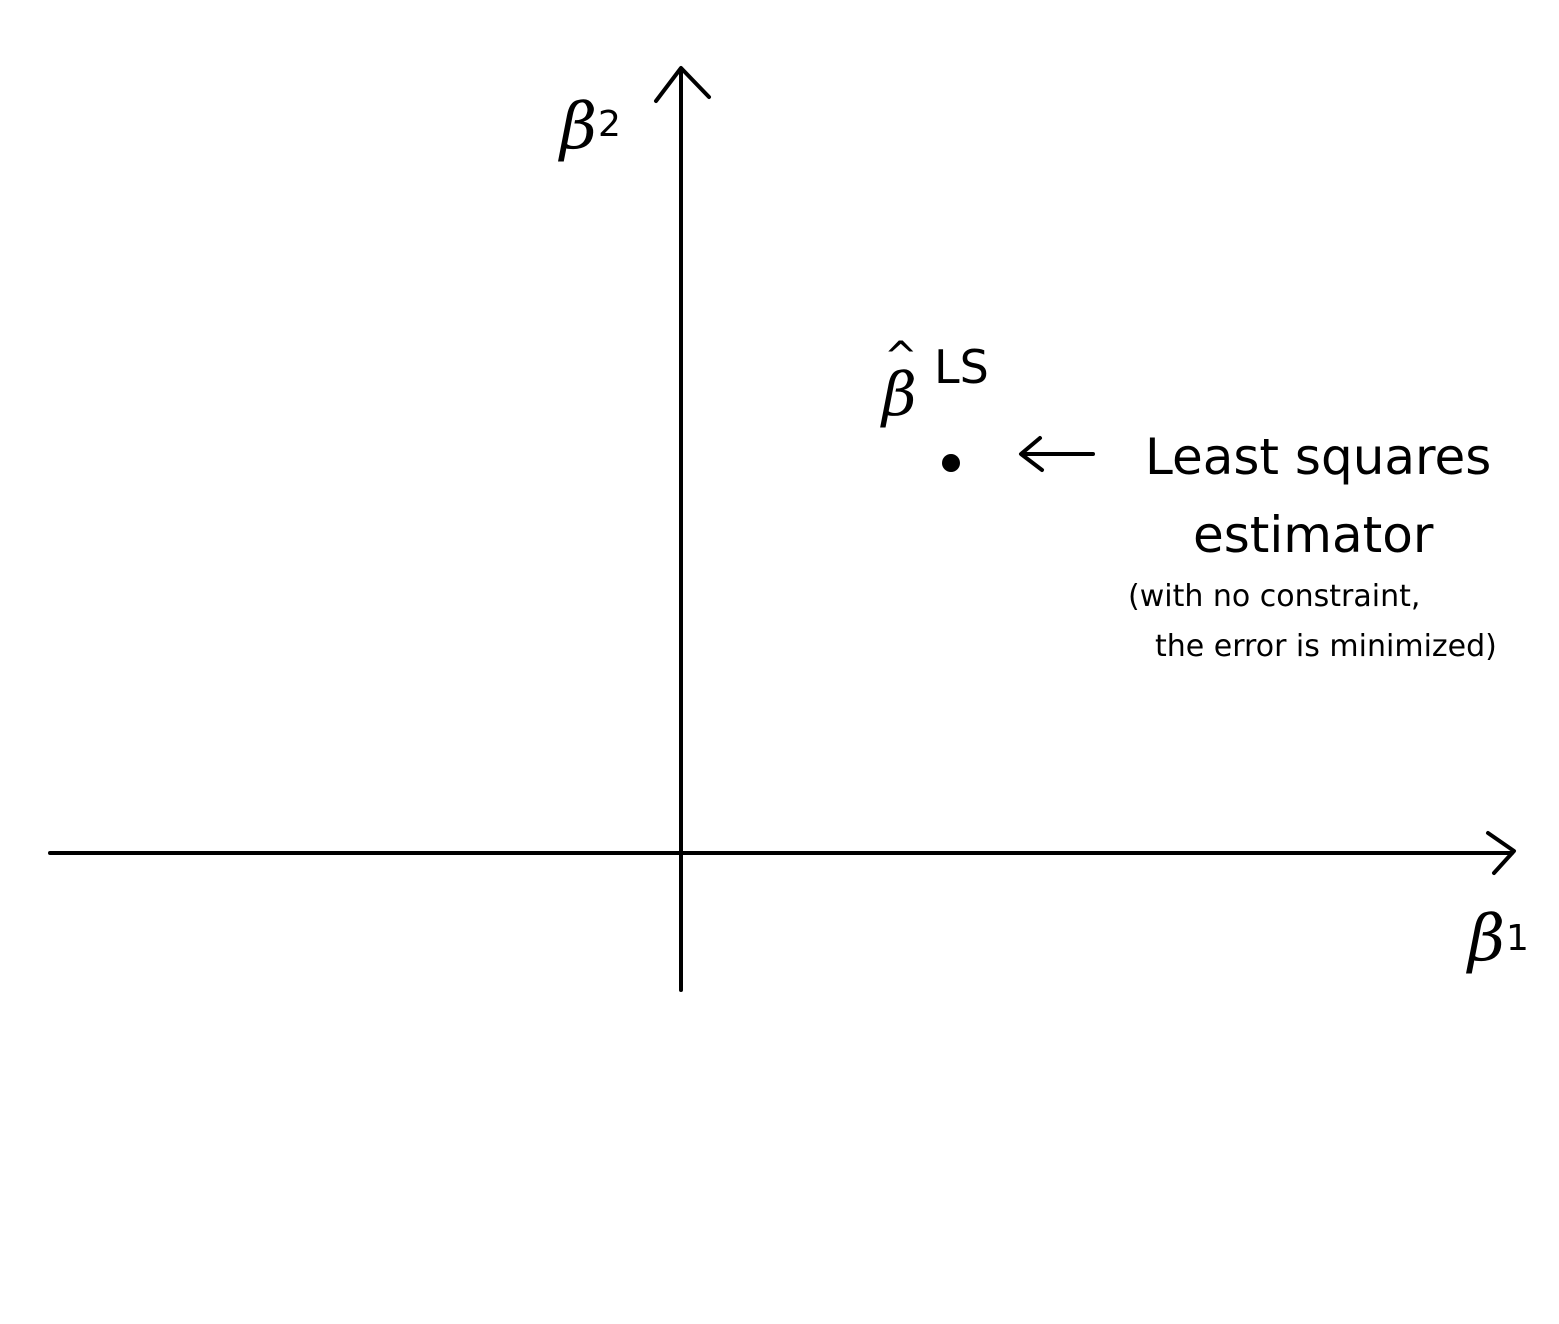  Describe the element at coordinates (901, 357) in the screenshot. I see `beta-hat-mark: ^` at that location.